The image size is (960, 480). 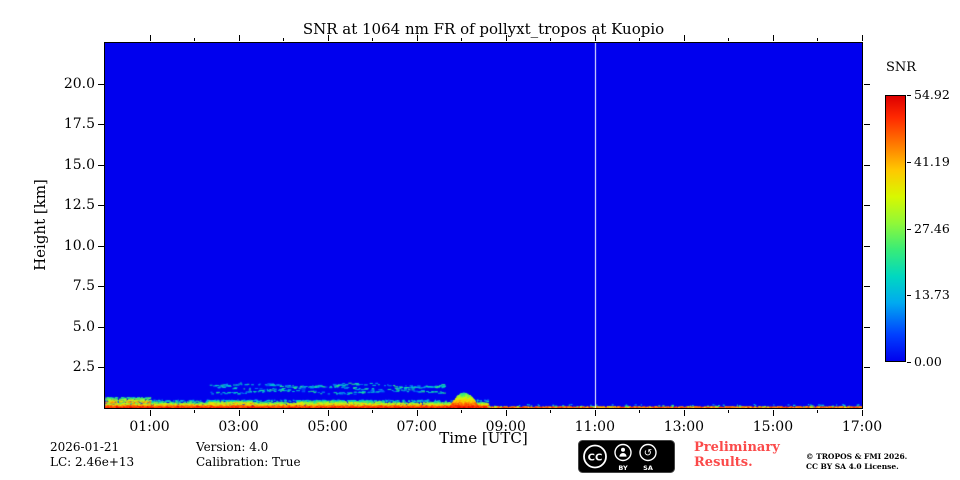 What do you see at coordinates (932, 228) in the screenshot?
I see `colorbar-tick-label: 27.46` at bounding box center [932, 228].